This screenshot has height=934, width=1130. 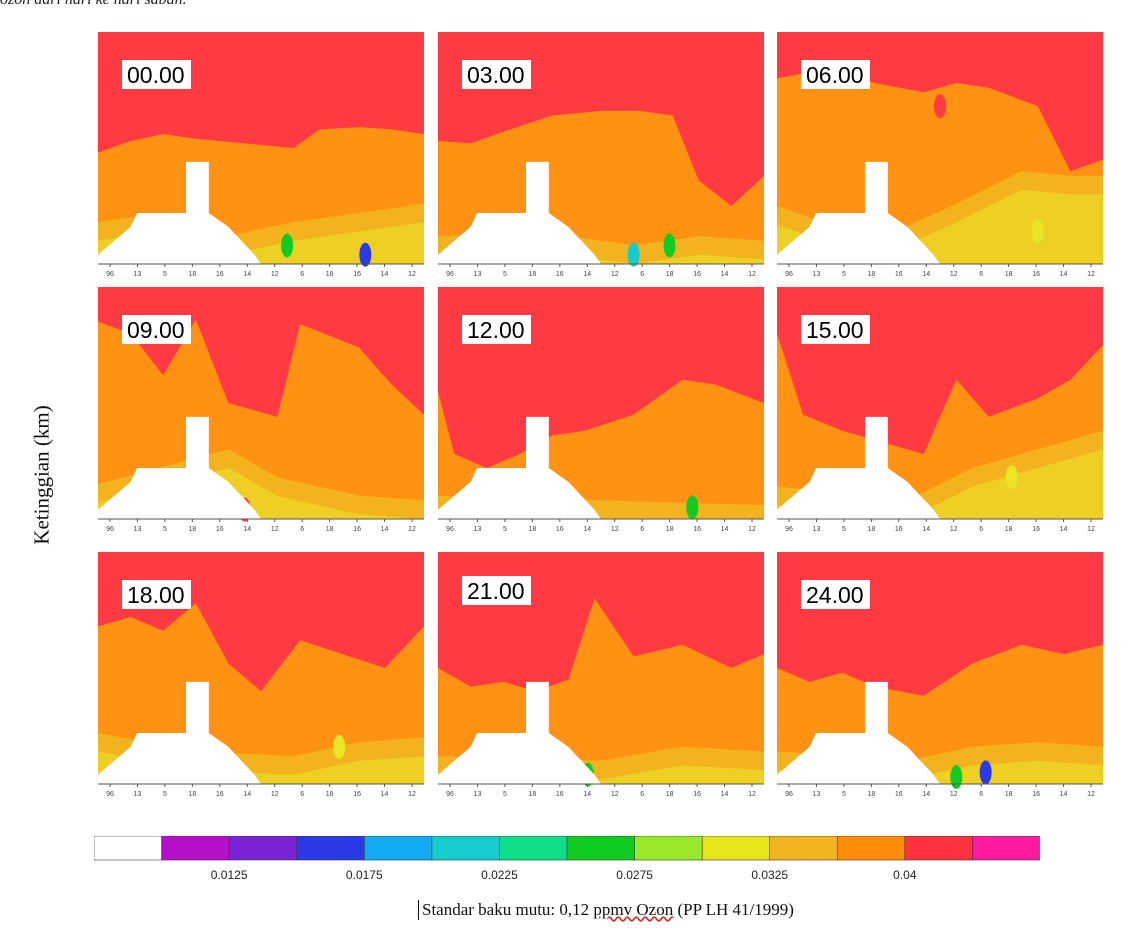 I want to click on ozone-panel-06.00: 96 13 5 18 16 14 12 6 18 16 14 12 06.00, so click(x=940, y=155).